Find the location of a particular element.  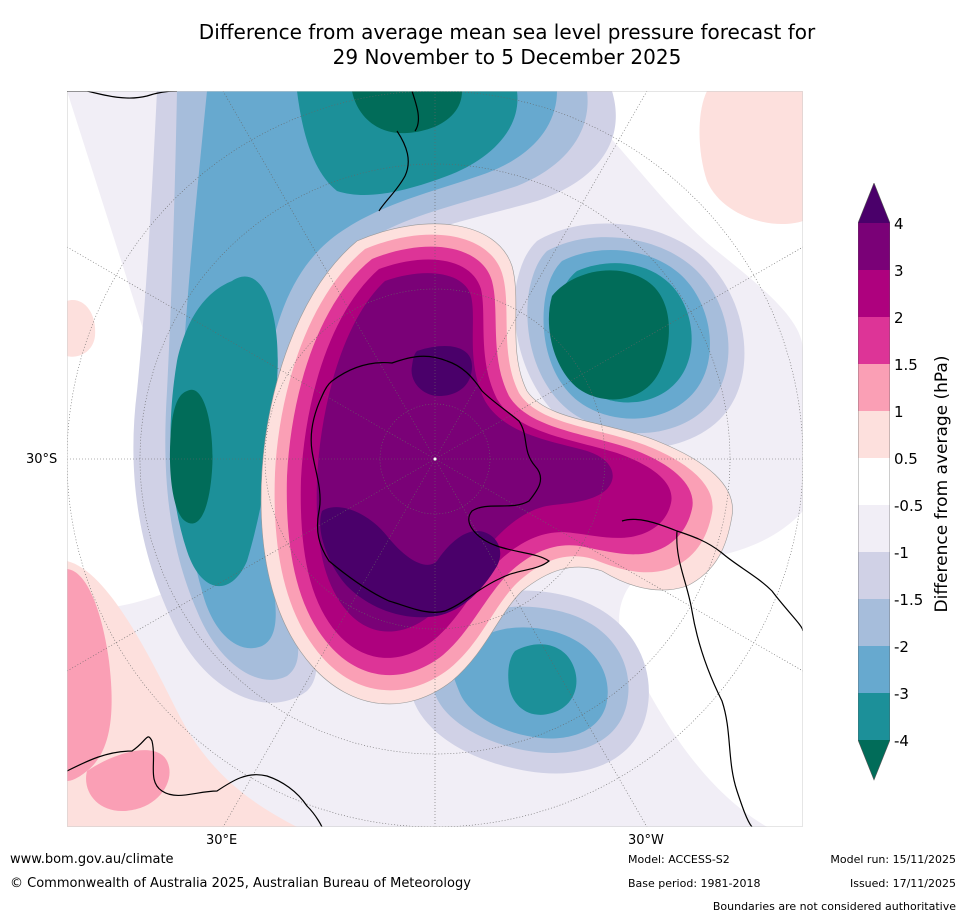

south-pole-marker is located at coordinates (435, 459).